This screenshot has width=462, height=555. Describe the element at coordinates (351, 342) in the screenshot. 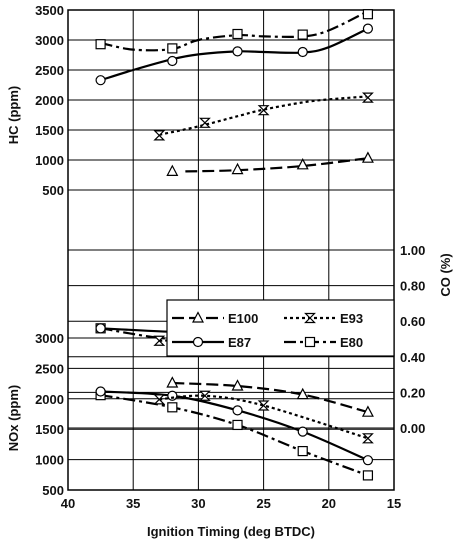

I see `legend-label-e80: E80` at that location.